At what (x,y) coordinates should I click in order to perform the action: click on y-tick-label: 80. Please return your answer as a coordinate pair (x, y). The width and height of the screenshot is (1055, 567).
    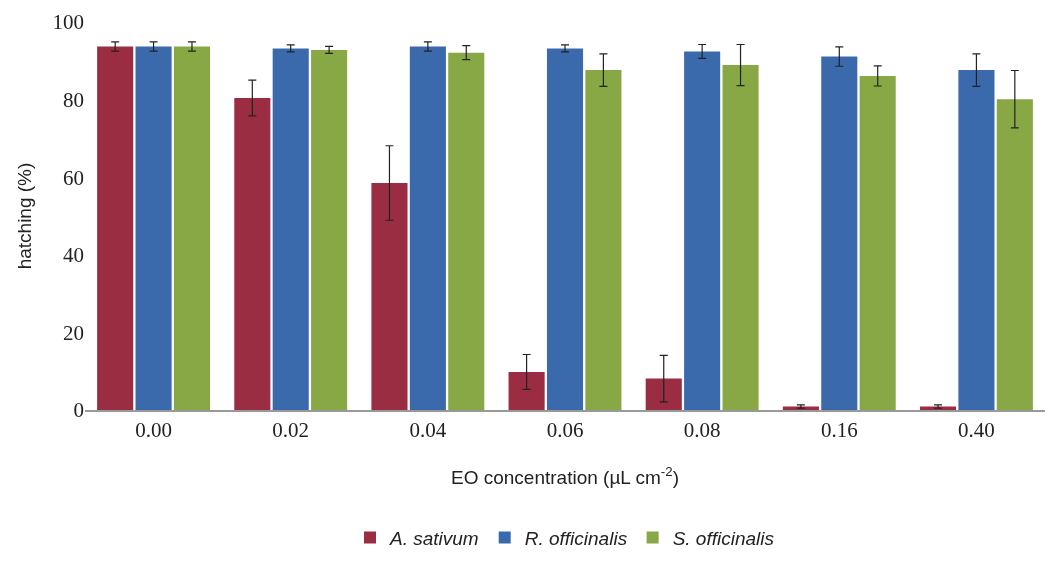
    Looking at the image, I should click on (73, 99).